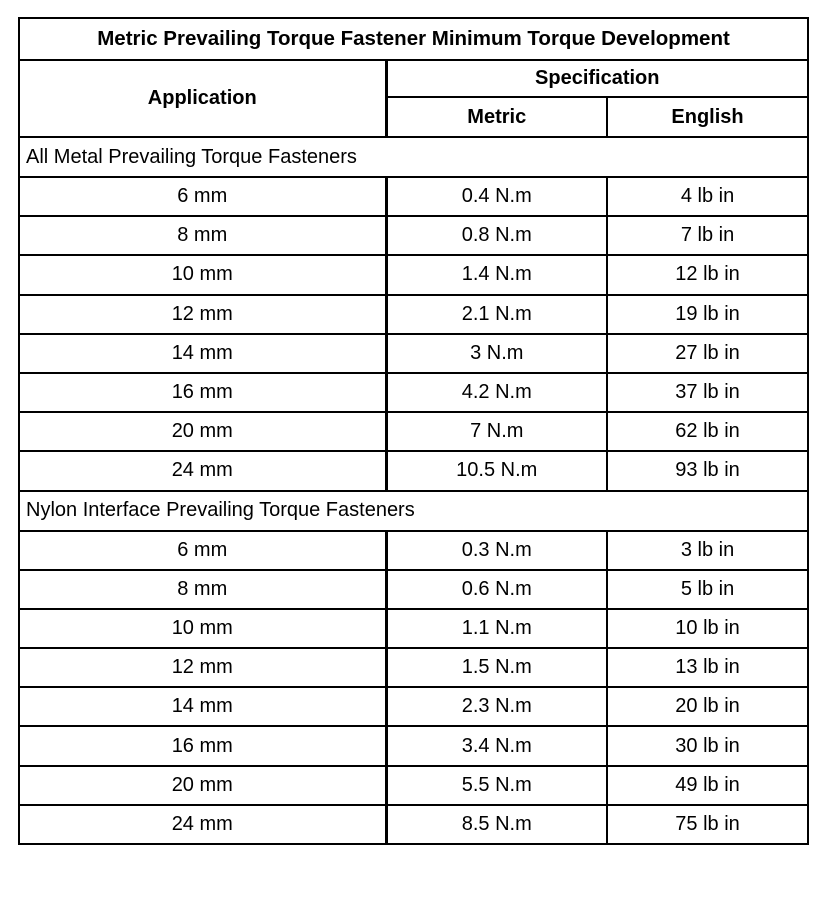 Image resolution: width=832 pixels, height=904 pixels. I want to click on table-row: 14 mm 2.3 N.m 20 lb in, so click(414, 707).